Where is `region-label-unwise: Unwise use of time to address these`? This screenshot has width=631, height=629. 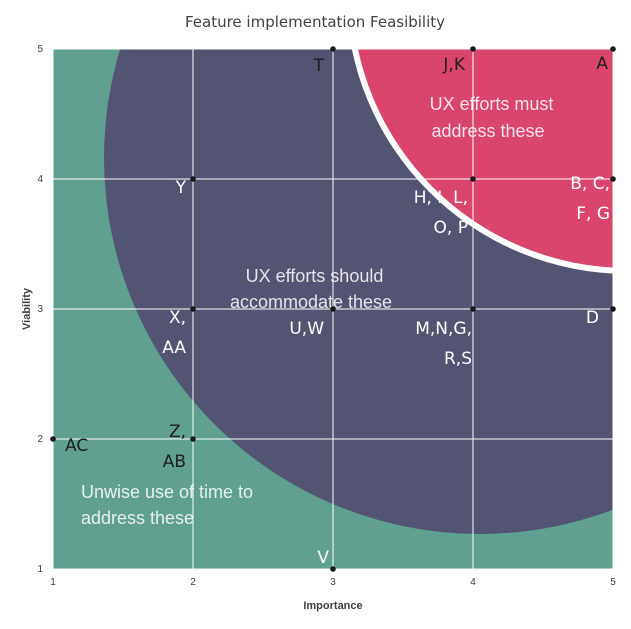 region-label-unwise: Unwise use of time to address these is located at coordinates (169, 505).